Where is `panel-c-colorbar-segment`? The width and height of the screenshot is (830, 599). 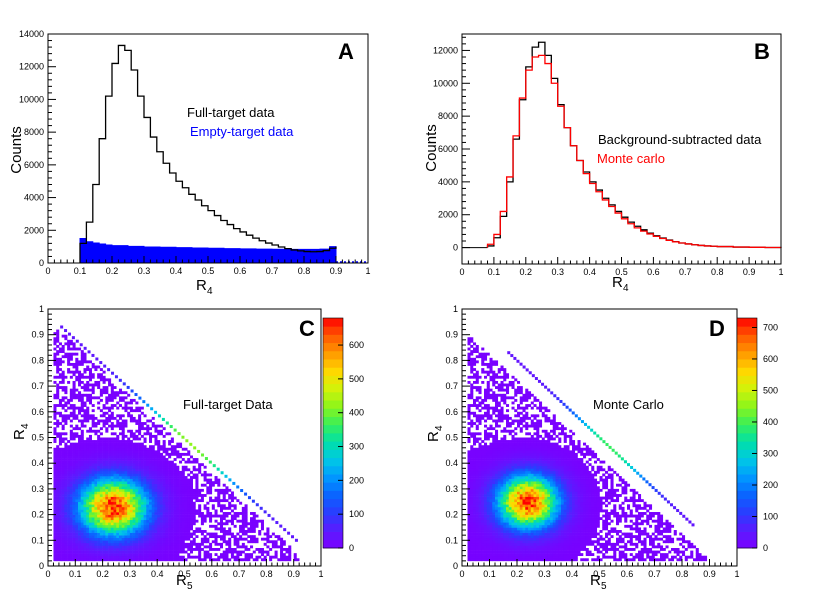
panel-c-colorbar-segment is located at coordinates (333, 339).